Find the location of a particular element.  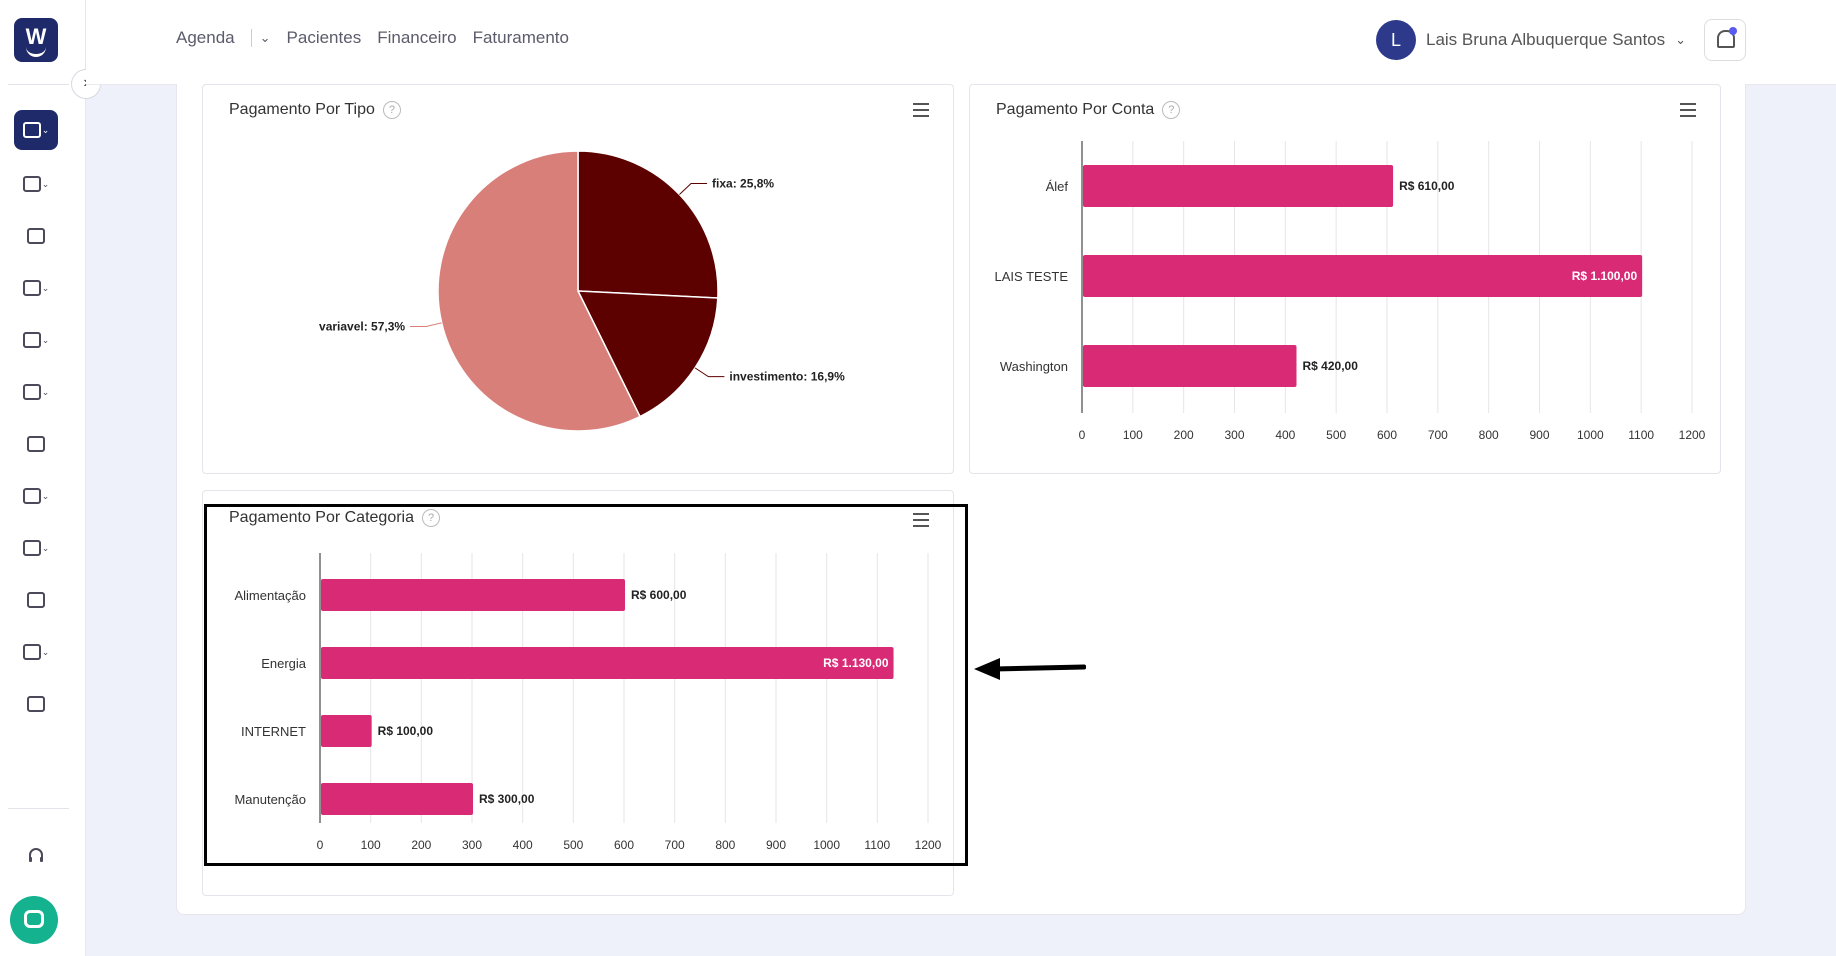

x-tick-label: 800 is located at coordinates (725, 845).